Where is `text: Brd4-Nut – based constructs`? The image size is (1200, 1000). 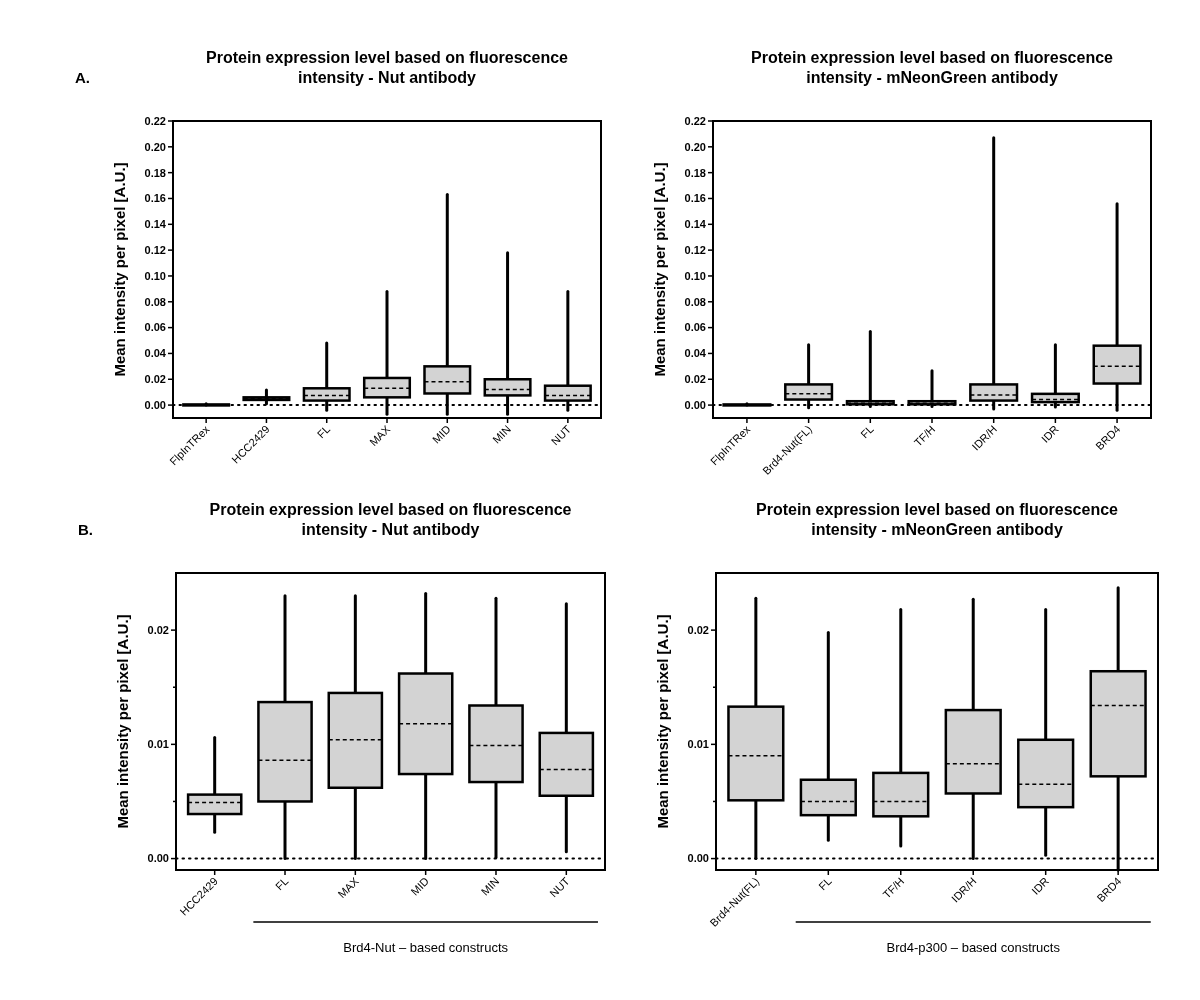
text: Brd4-Nut – based constructs is located at coordinates (426, 947).